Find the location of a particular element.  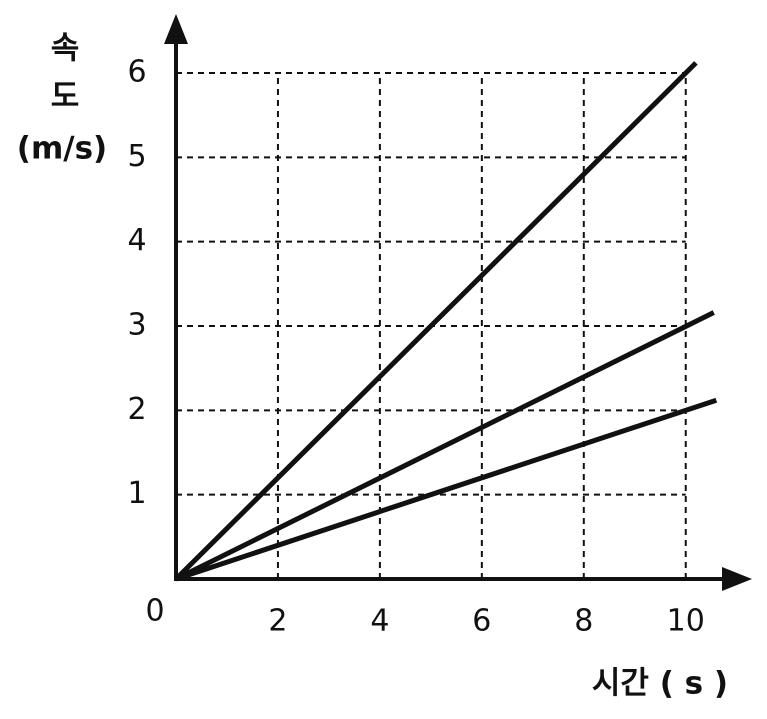

y-axis-label: 도 is located at coordinates (65, 97).